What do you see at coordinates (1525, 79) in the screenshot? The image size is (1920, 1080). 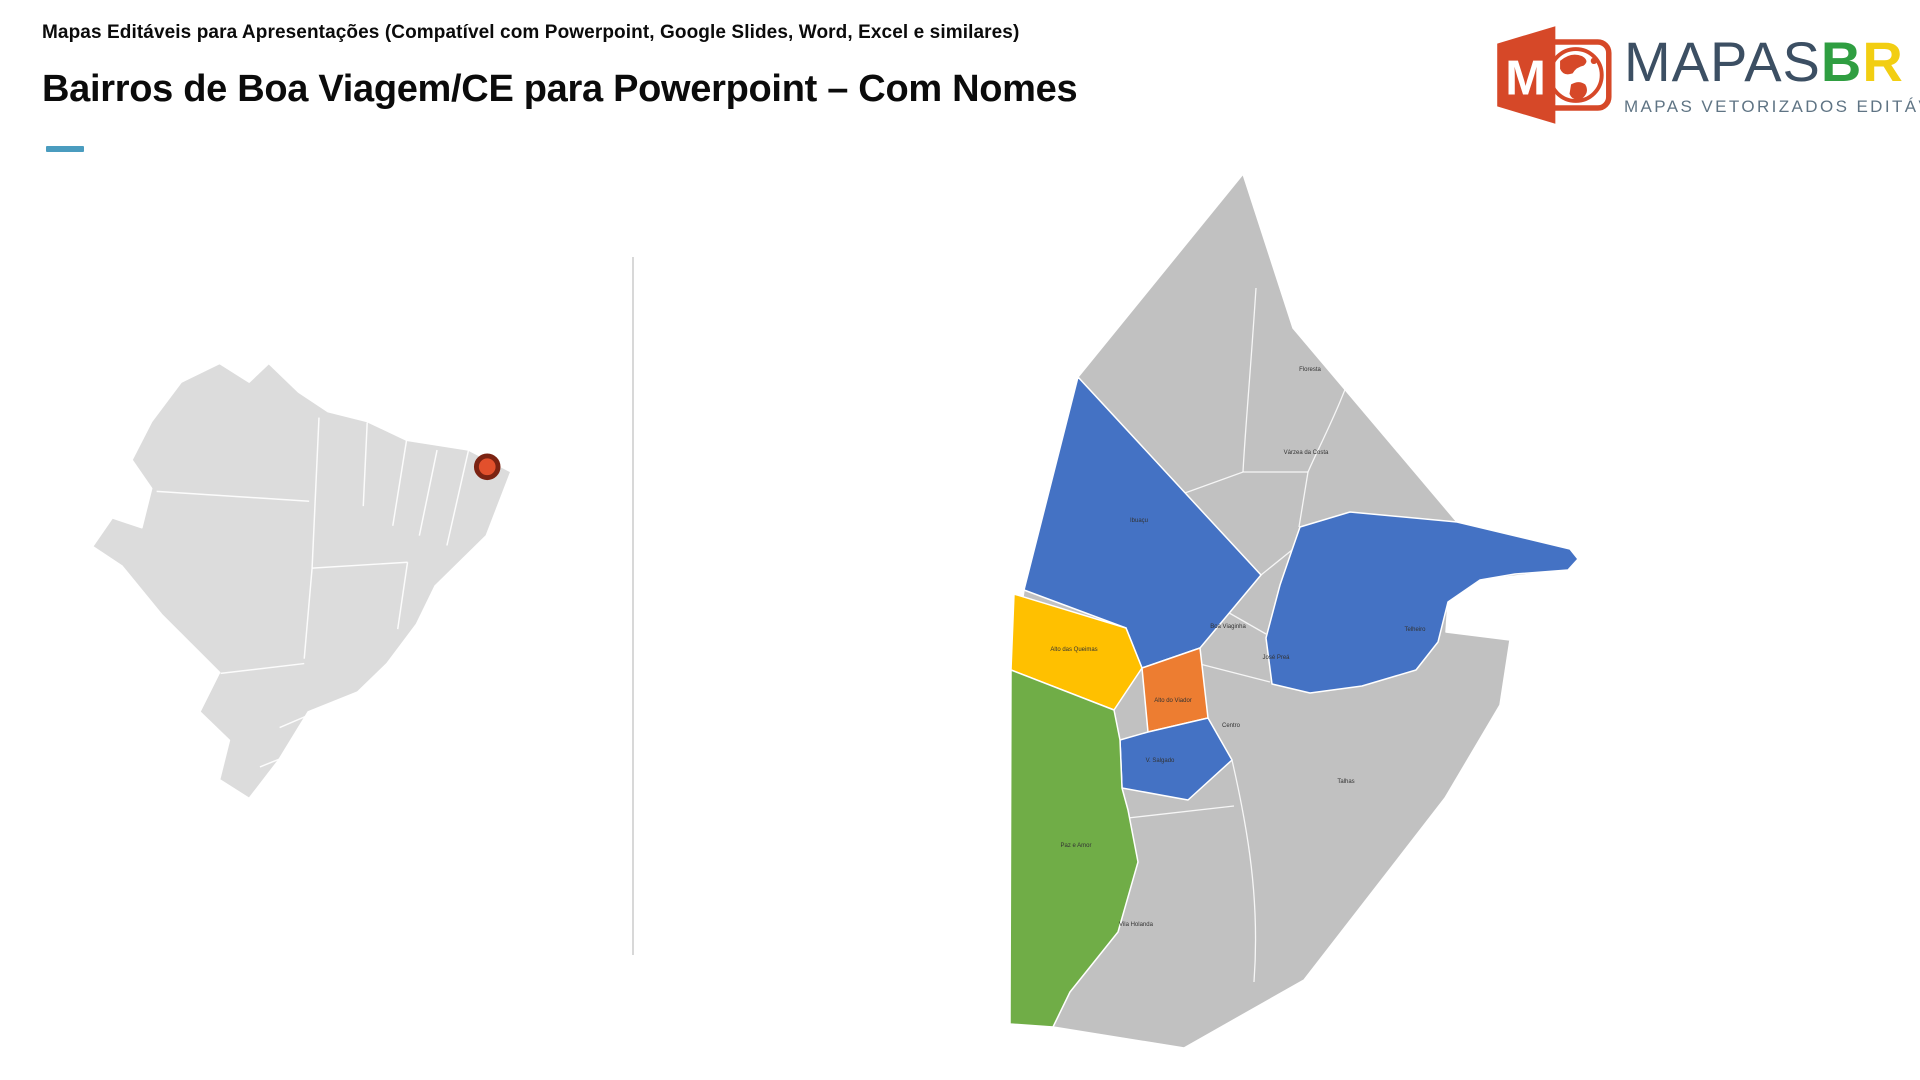 I see `svg-text: M` at bounding box center [1525, 79].